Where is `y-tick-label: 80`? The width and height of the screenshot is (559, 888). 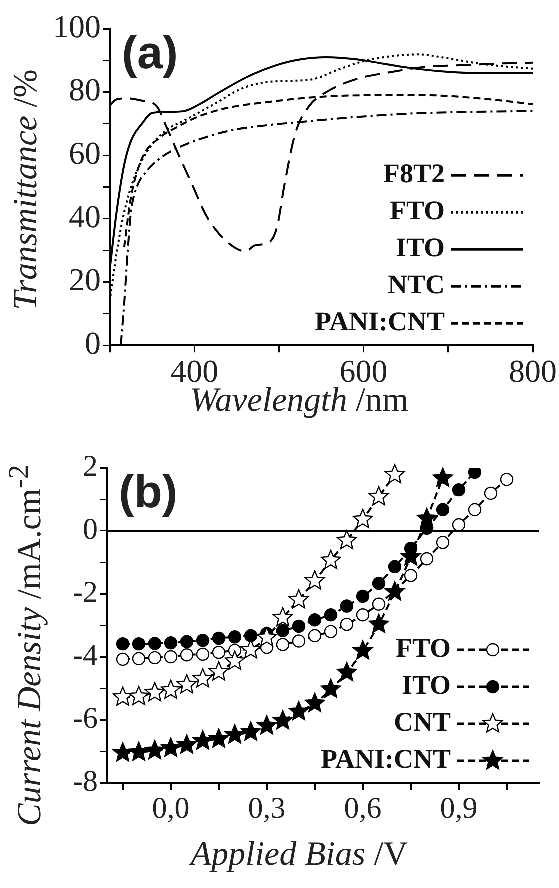
y-tick-label: 80 is located at coordinates (85, 90).